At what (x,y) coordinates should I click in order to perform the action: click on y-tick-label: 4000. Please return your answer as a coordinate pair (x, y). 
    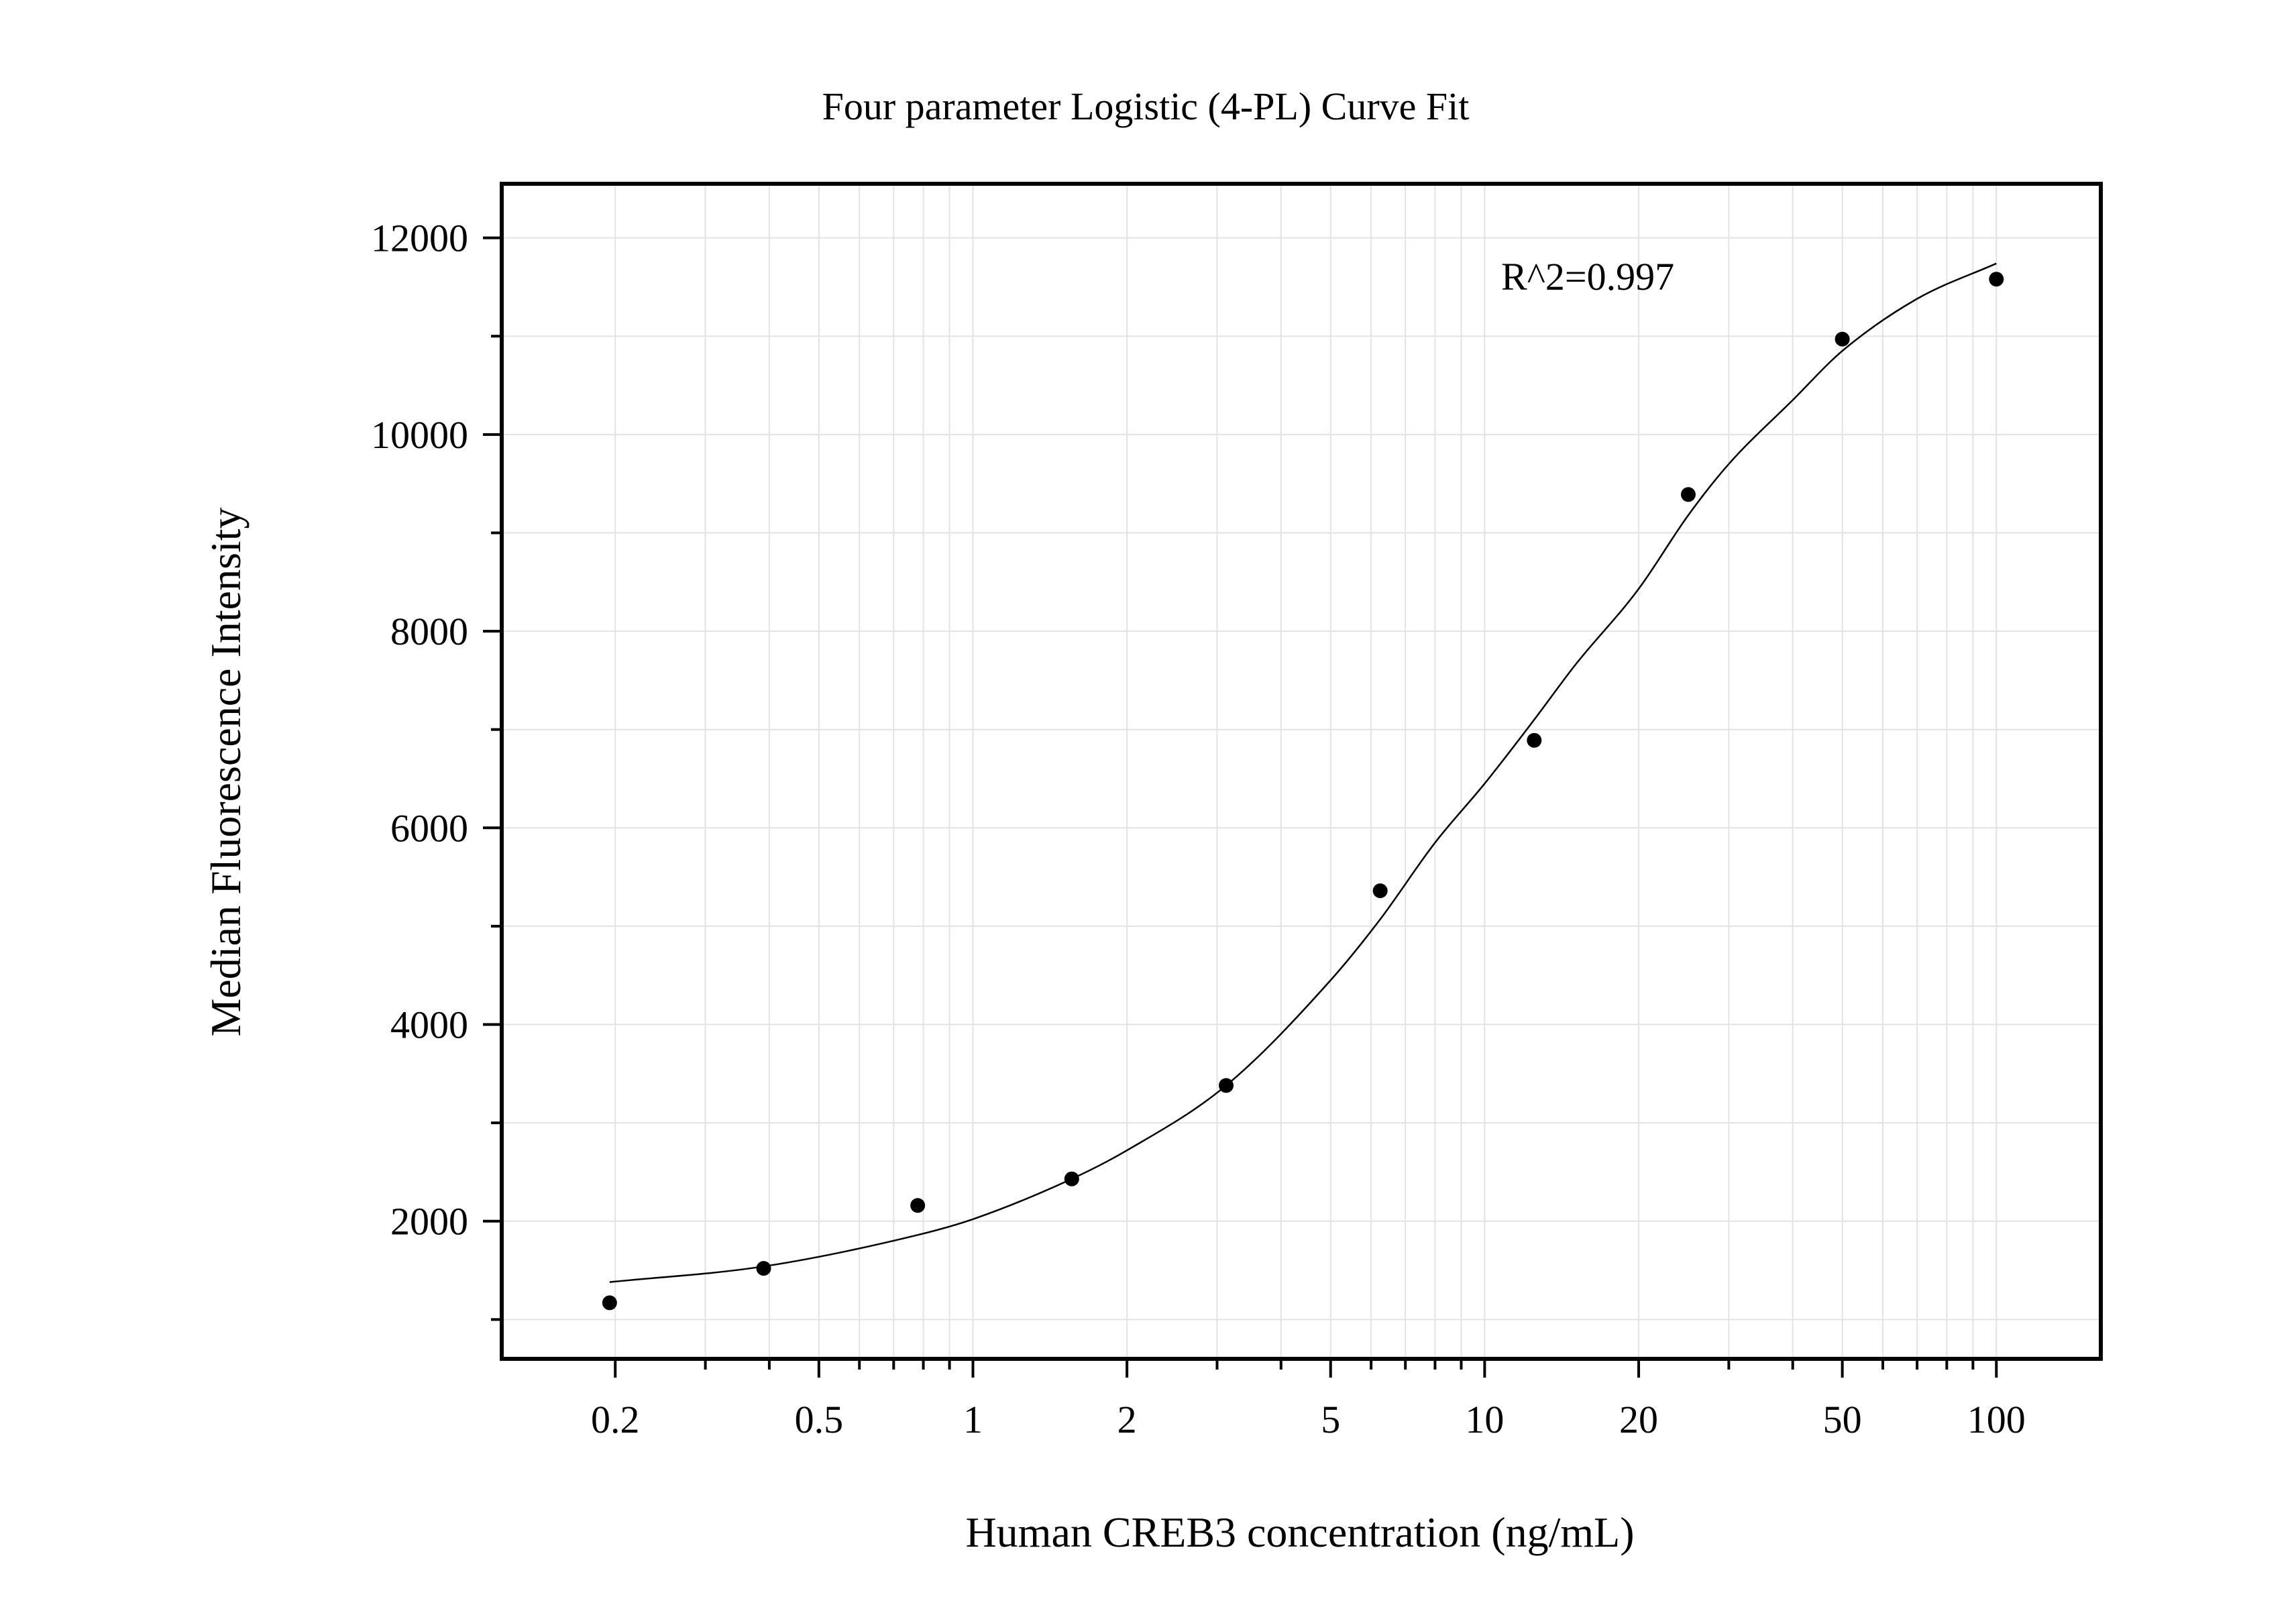
    Looking at the image, I should click on (429, 1025).